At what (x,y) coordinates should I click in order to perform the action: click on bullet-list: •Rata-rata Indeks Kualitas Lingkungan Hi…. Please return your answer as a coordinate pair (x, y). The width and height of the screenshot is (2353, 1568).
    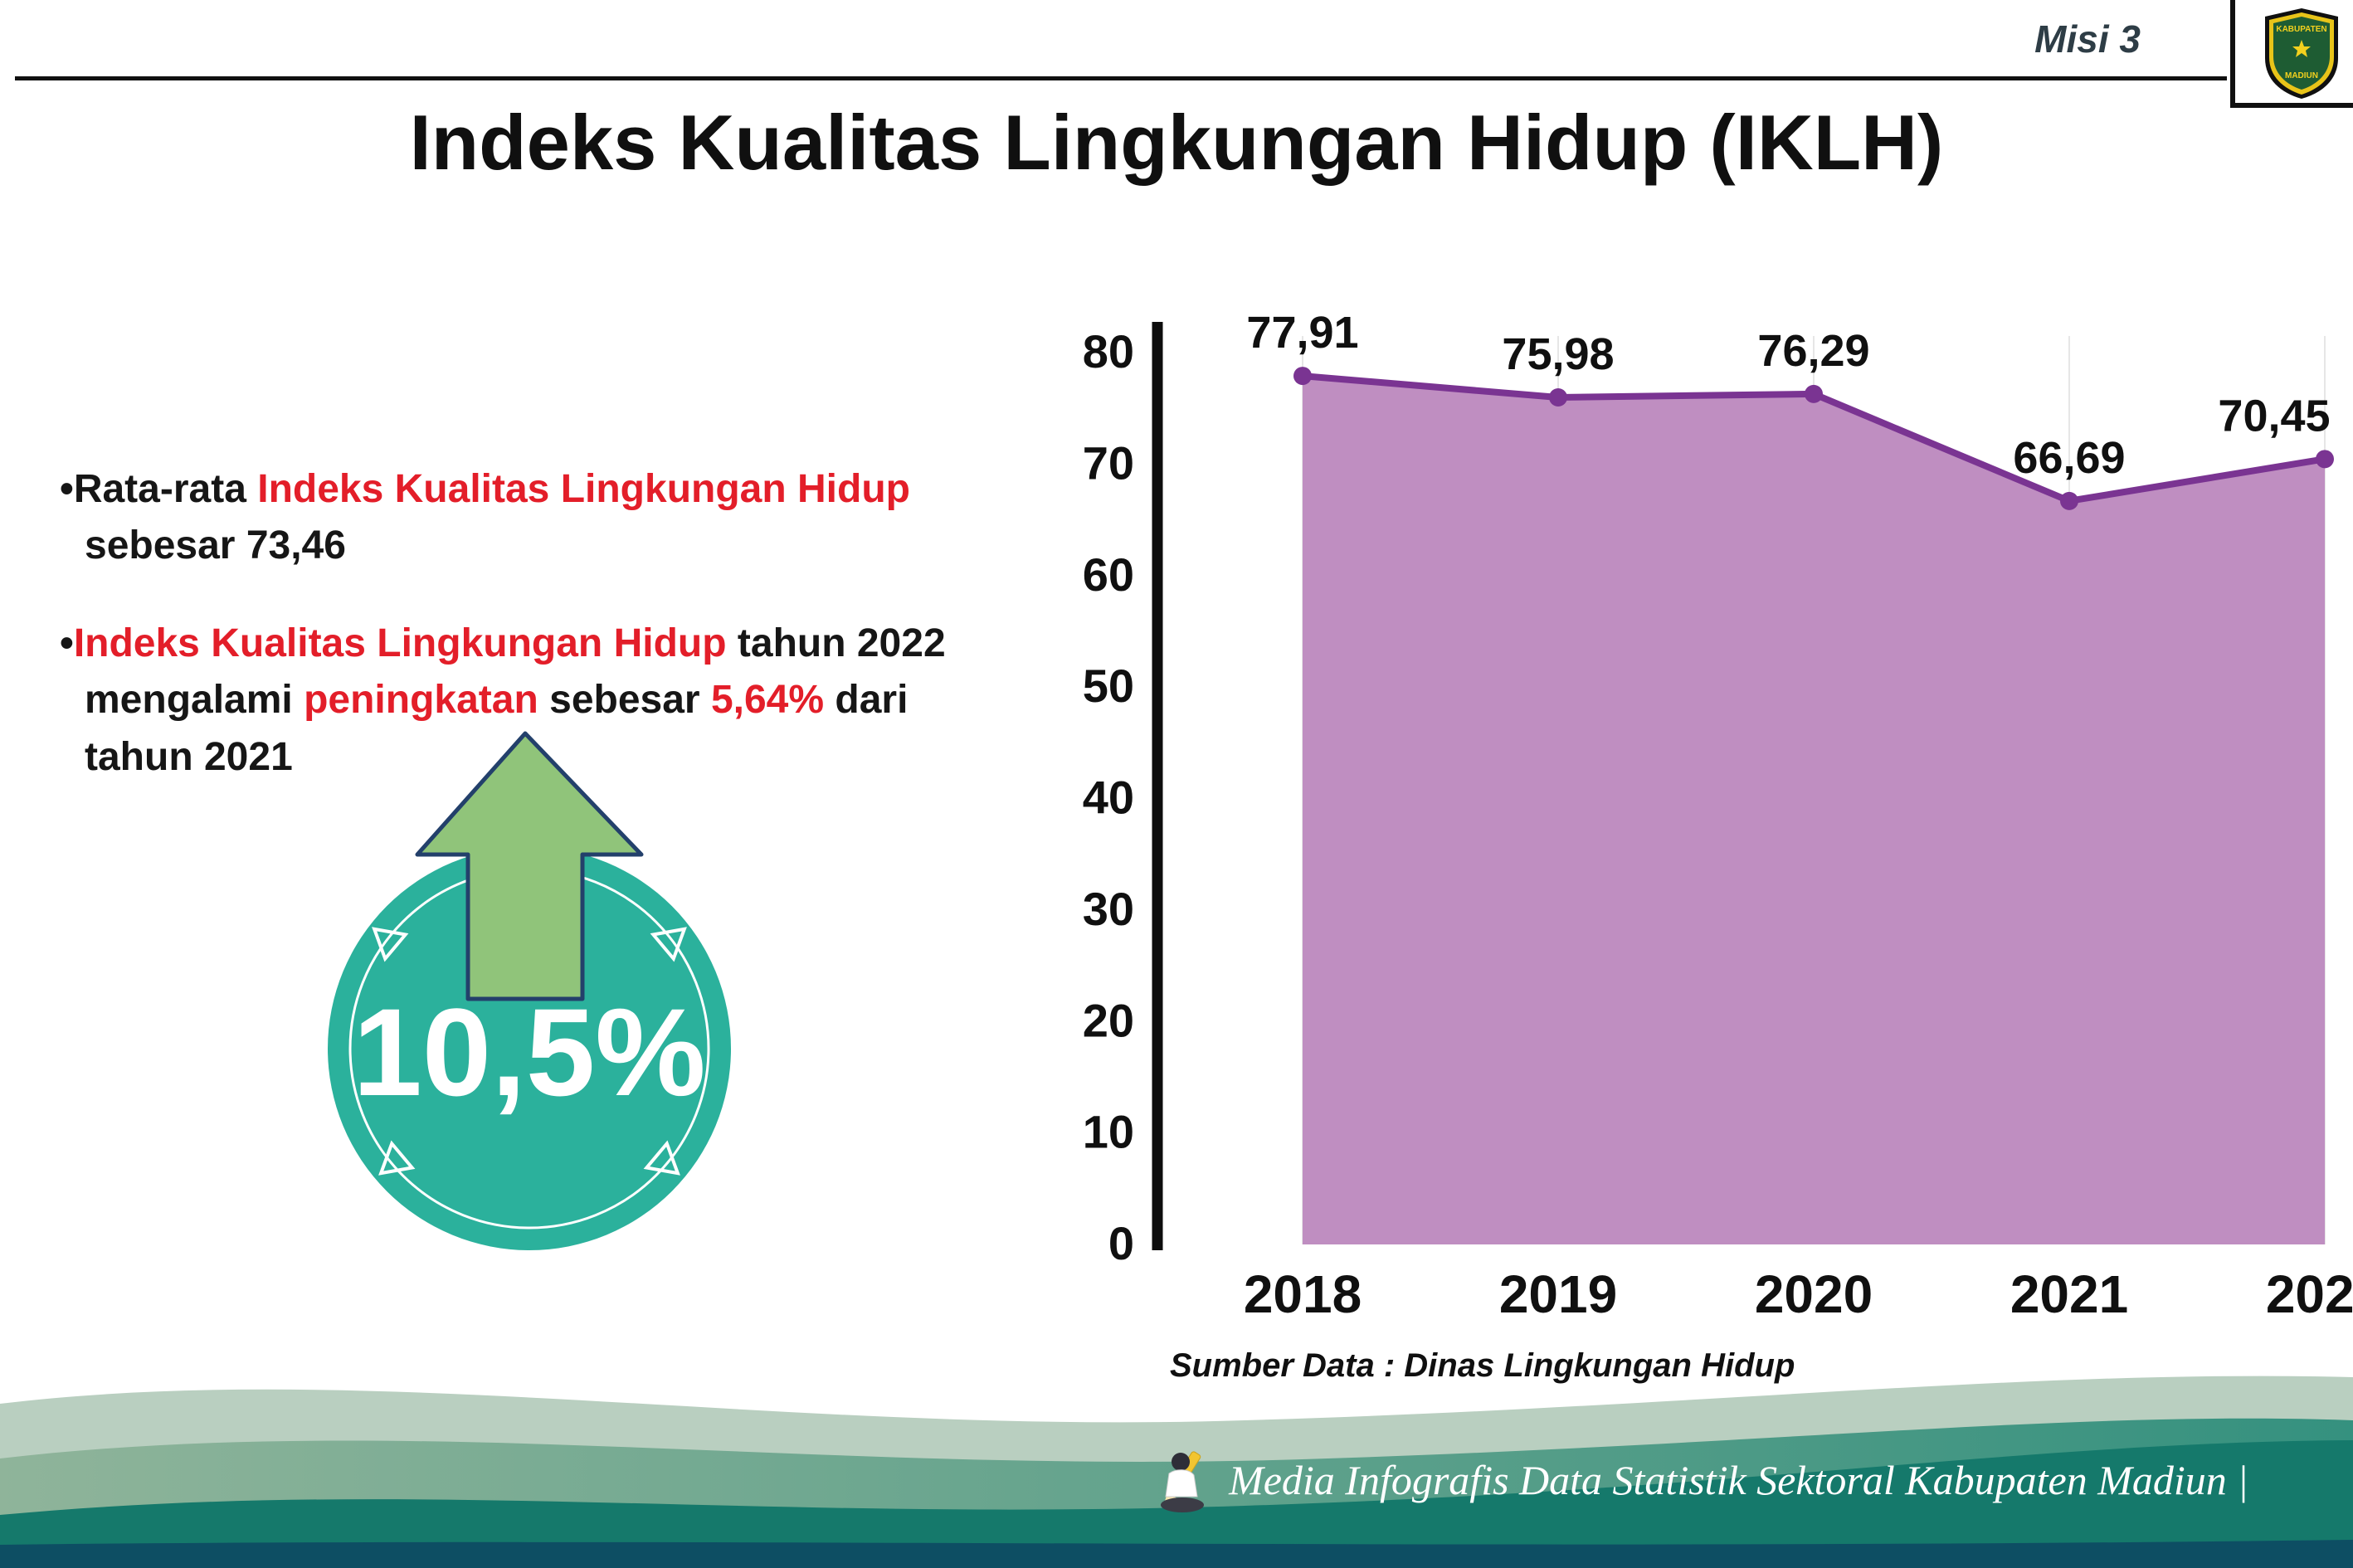
    Looking at the image, I should click on (518, 644).